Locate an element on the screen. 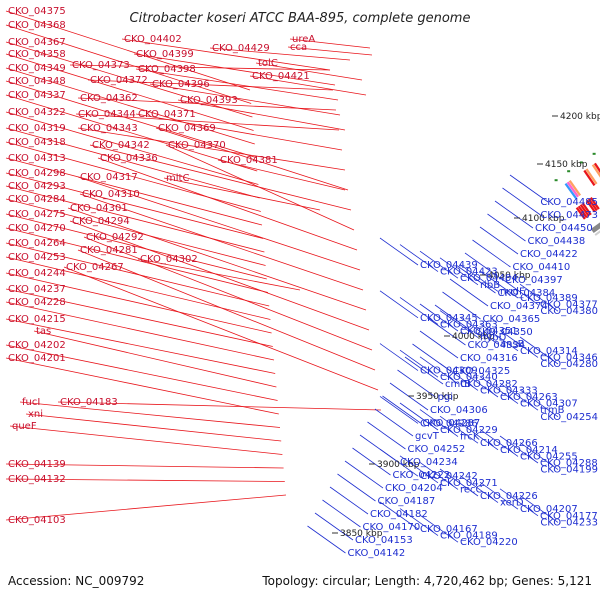 This screenshot has width=600, height=600. gene-label: CKO_04177 is located at coordinates (569, 516).